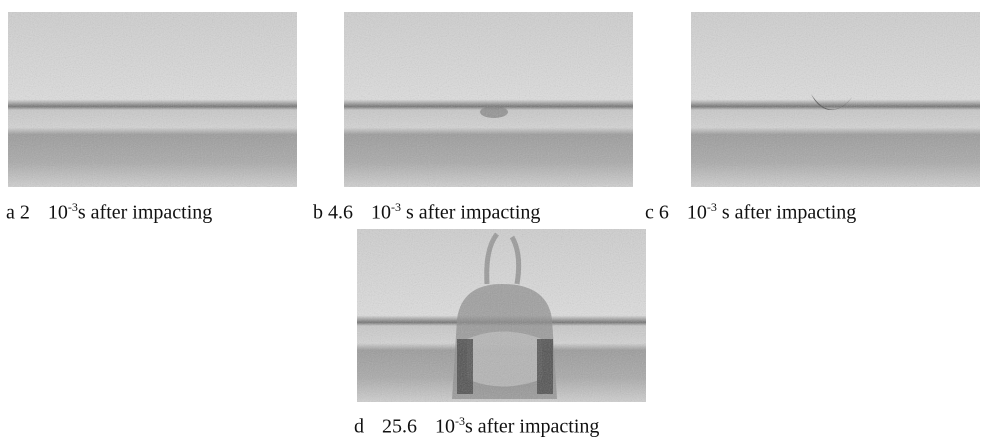 This screenshot has height=440, width=984. I want to click on caption: a 2 10-3s after impacting, so click(109, 212).